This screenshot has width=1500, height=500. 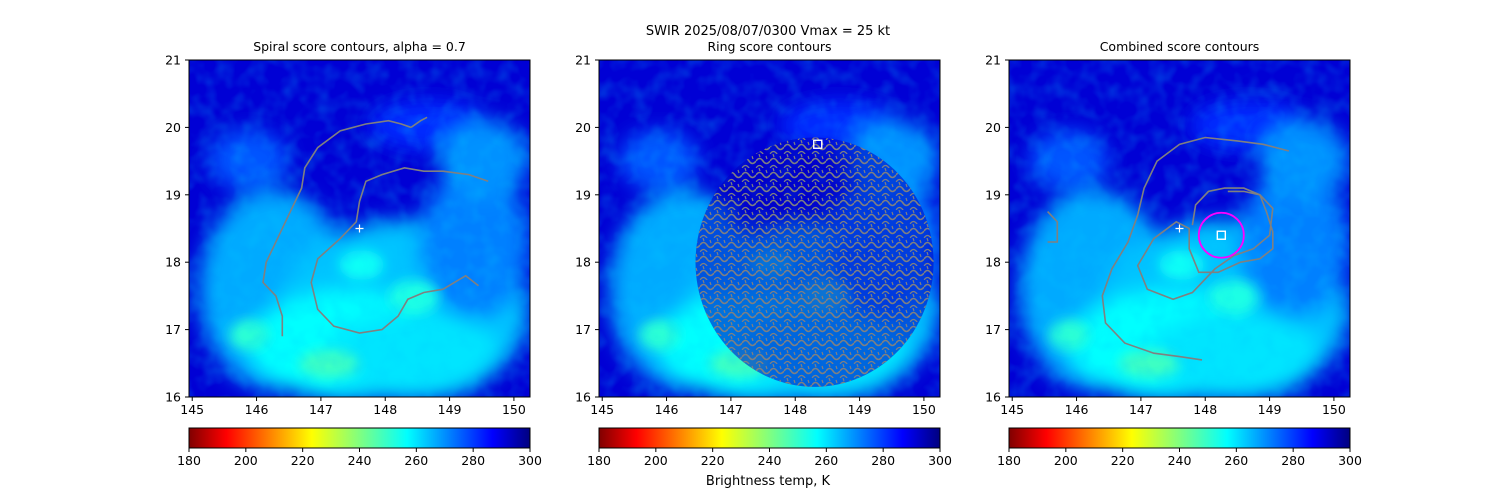 I want to click on colorbar-label: Brightness temp, K, so click(x=768, y=481).